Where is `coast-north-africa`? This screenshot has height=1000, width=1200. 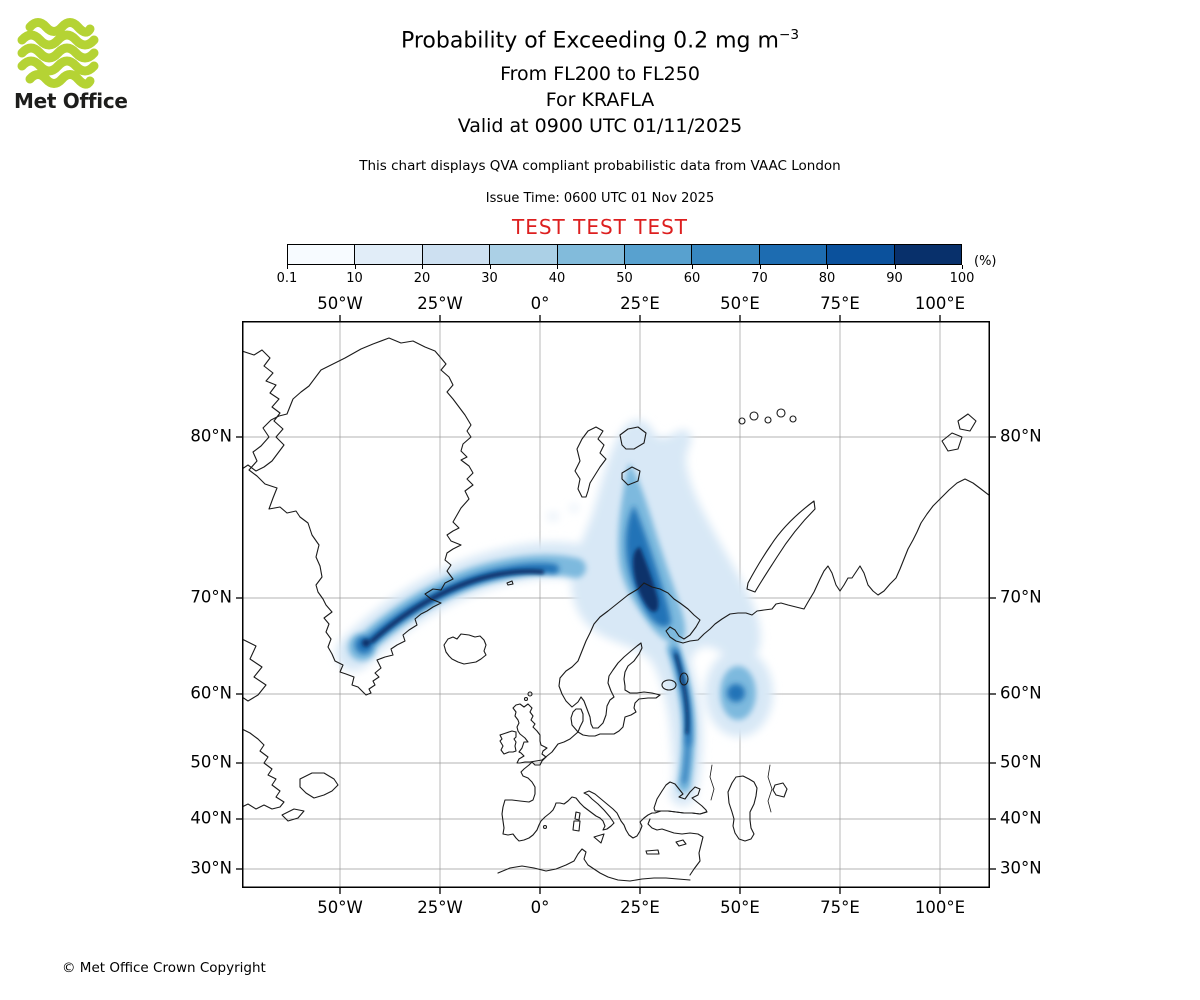 coast-north-africa is located at coordinates (594, 865).